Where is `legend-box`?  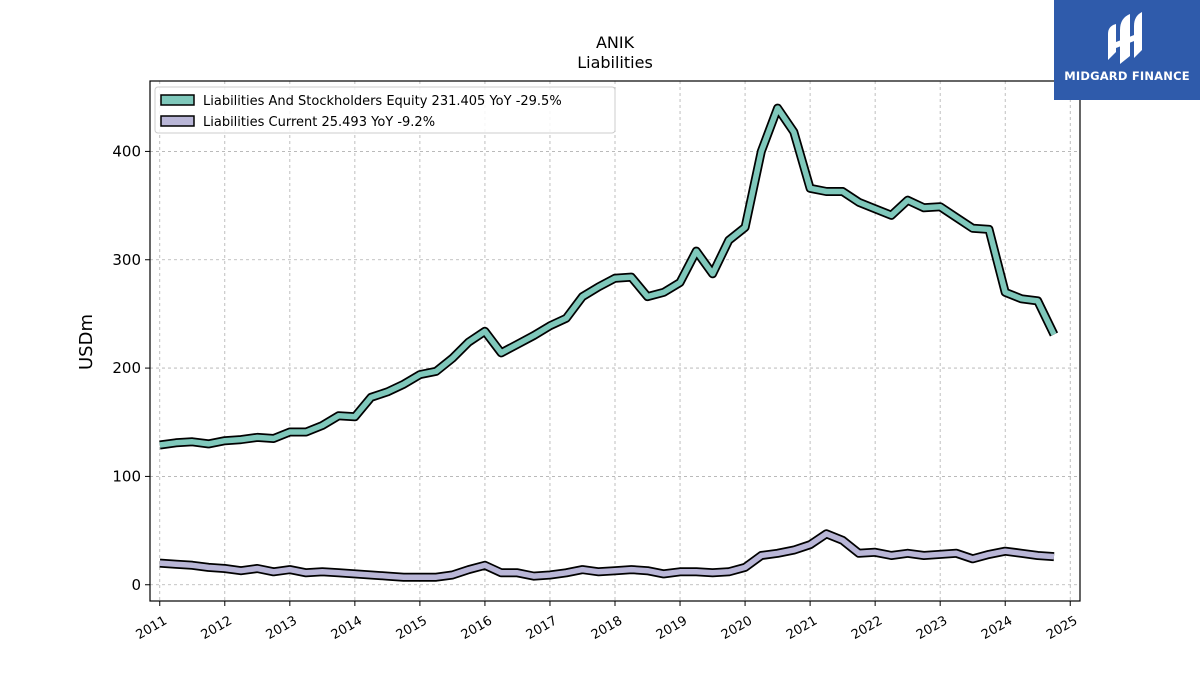 legend-box is located at coordinates (385, 110).